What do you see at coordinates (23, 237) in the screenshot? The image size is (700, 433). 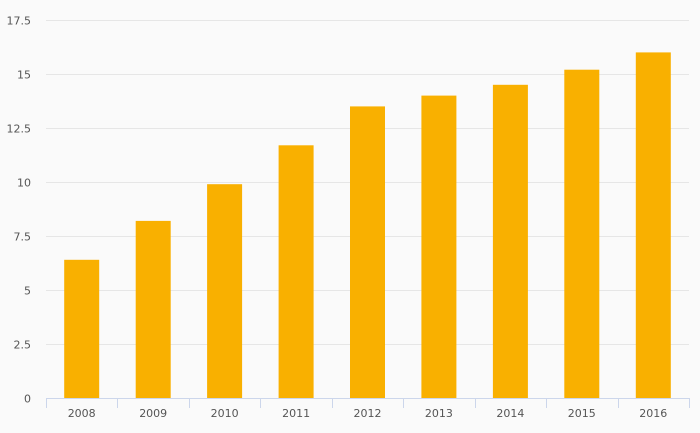 I see `y-tick-label: 7.5` at bounding box center [23, 237].